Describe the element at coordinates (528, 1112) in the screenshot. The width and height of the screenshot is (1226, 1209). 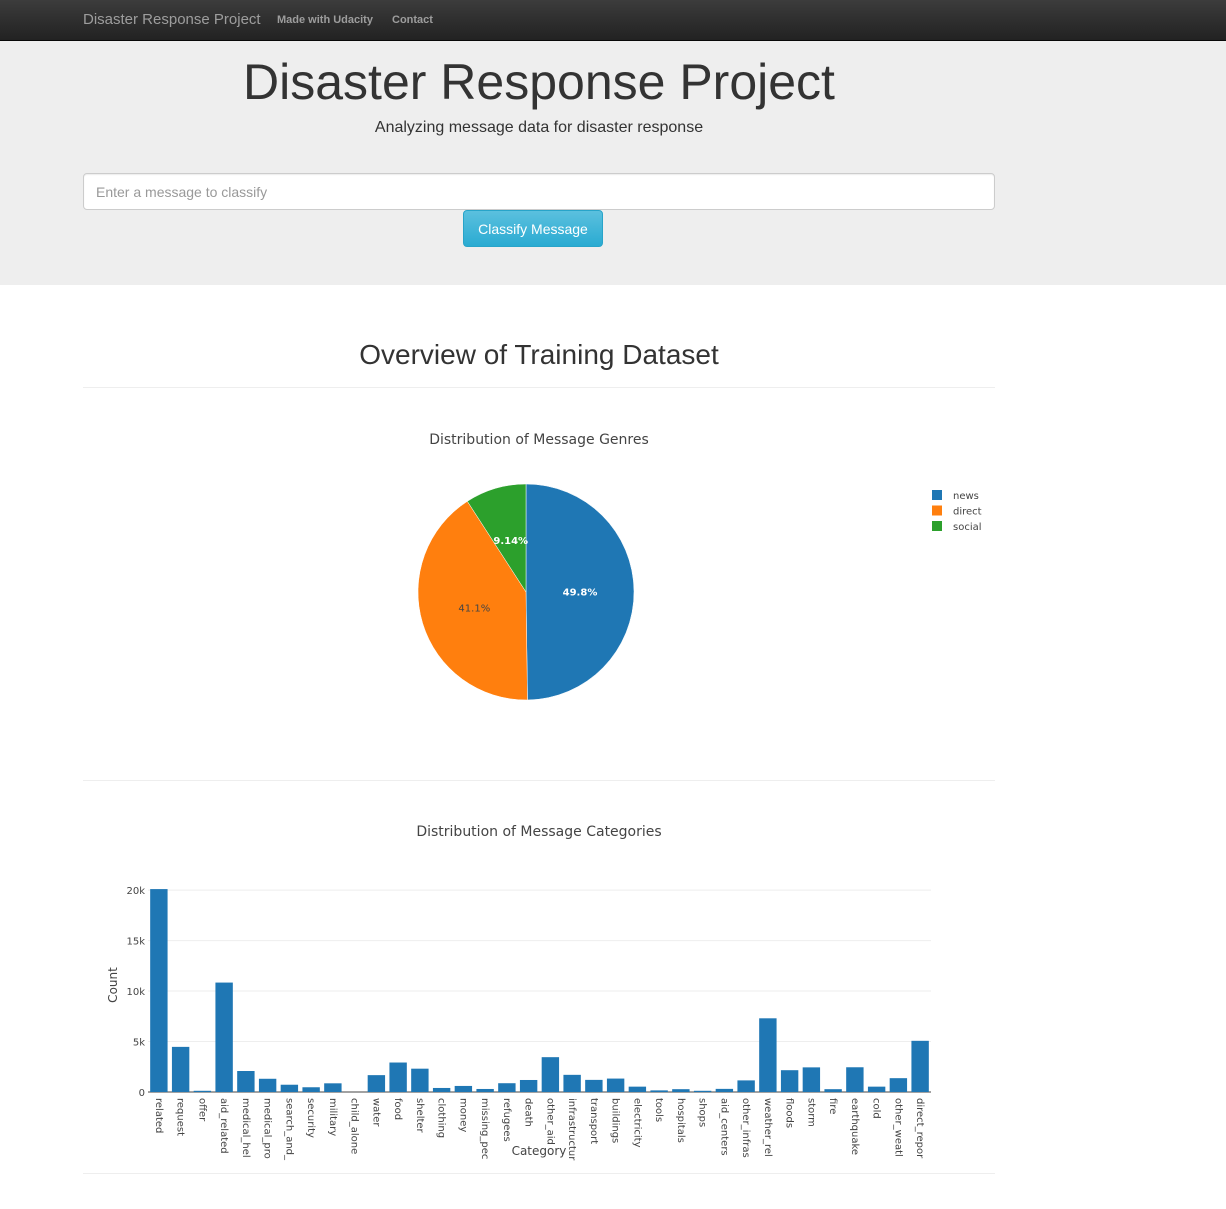
I see `x-tick-label: death` at that location.